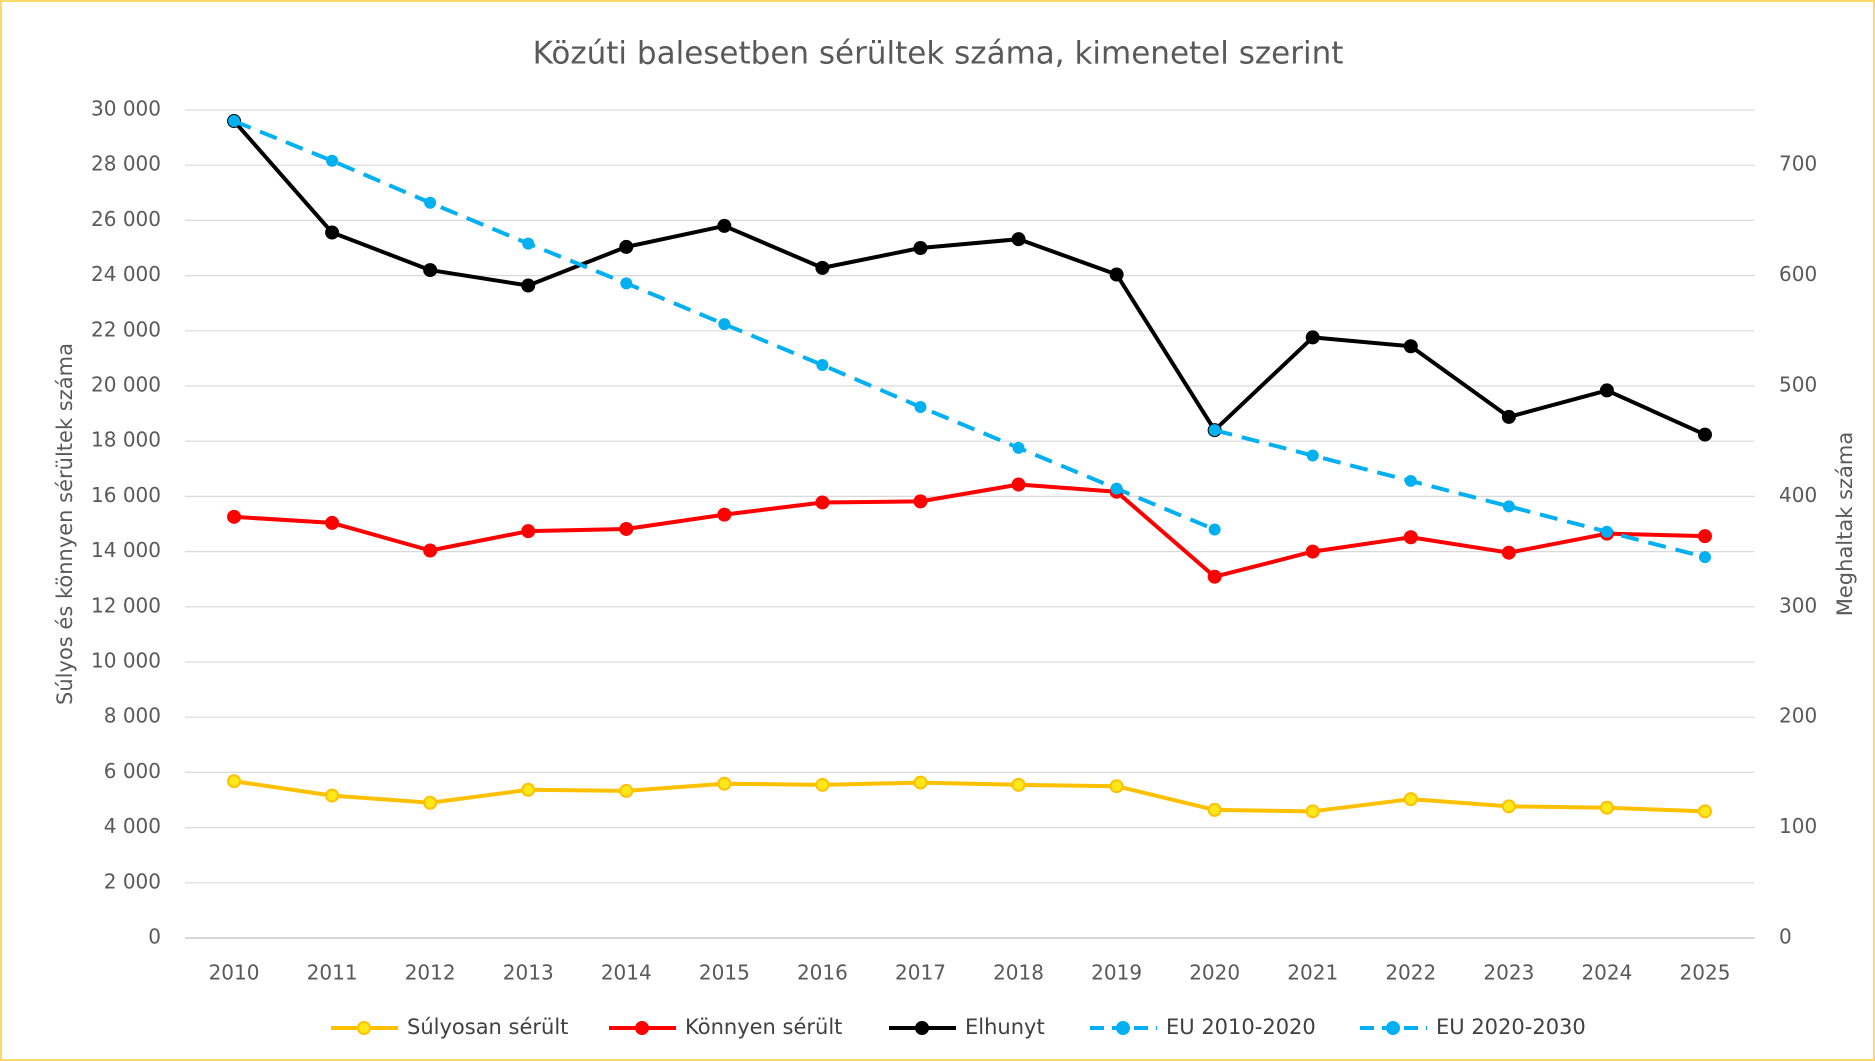 Image resolution: width=1875 pixels, height=1061 pixels. I want to click on x-tick-label: 2014, so click(626, 973).